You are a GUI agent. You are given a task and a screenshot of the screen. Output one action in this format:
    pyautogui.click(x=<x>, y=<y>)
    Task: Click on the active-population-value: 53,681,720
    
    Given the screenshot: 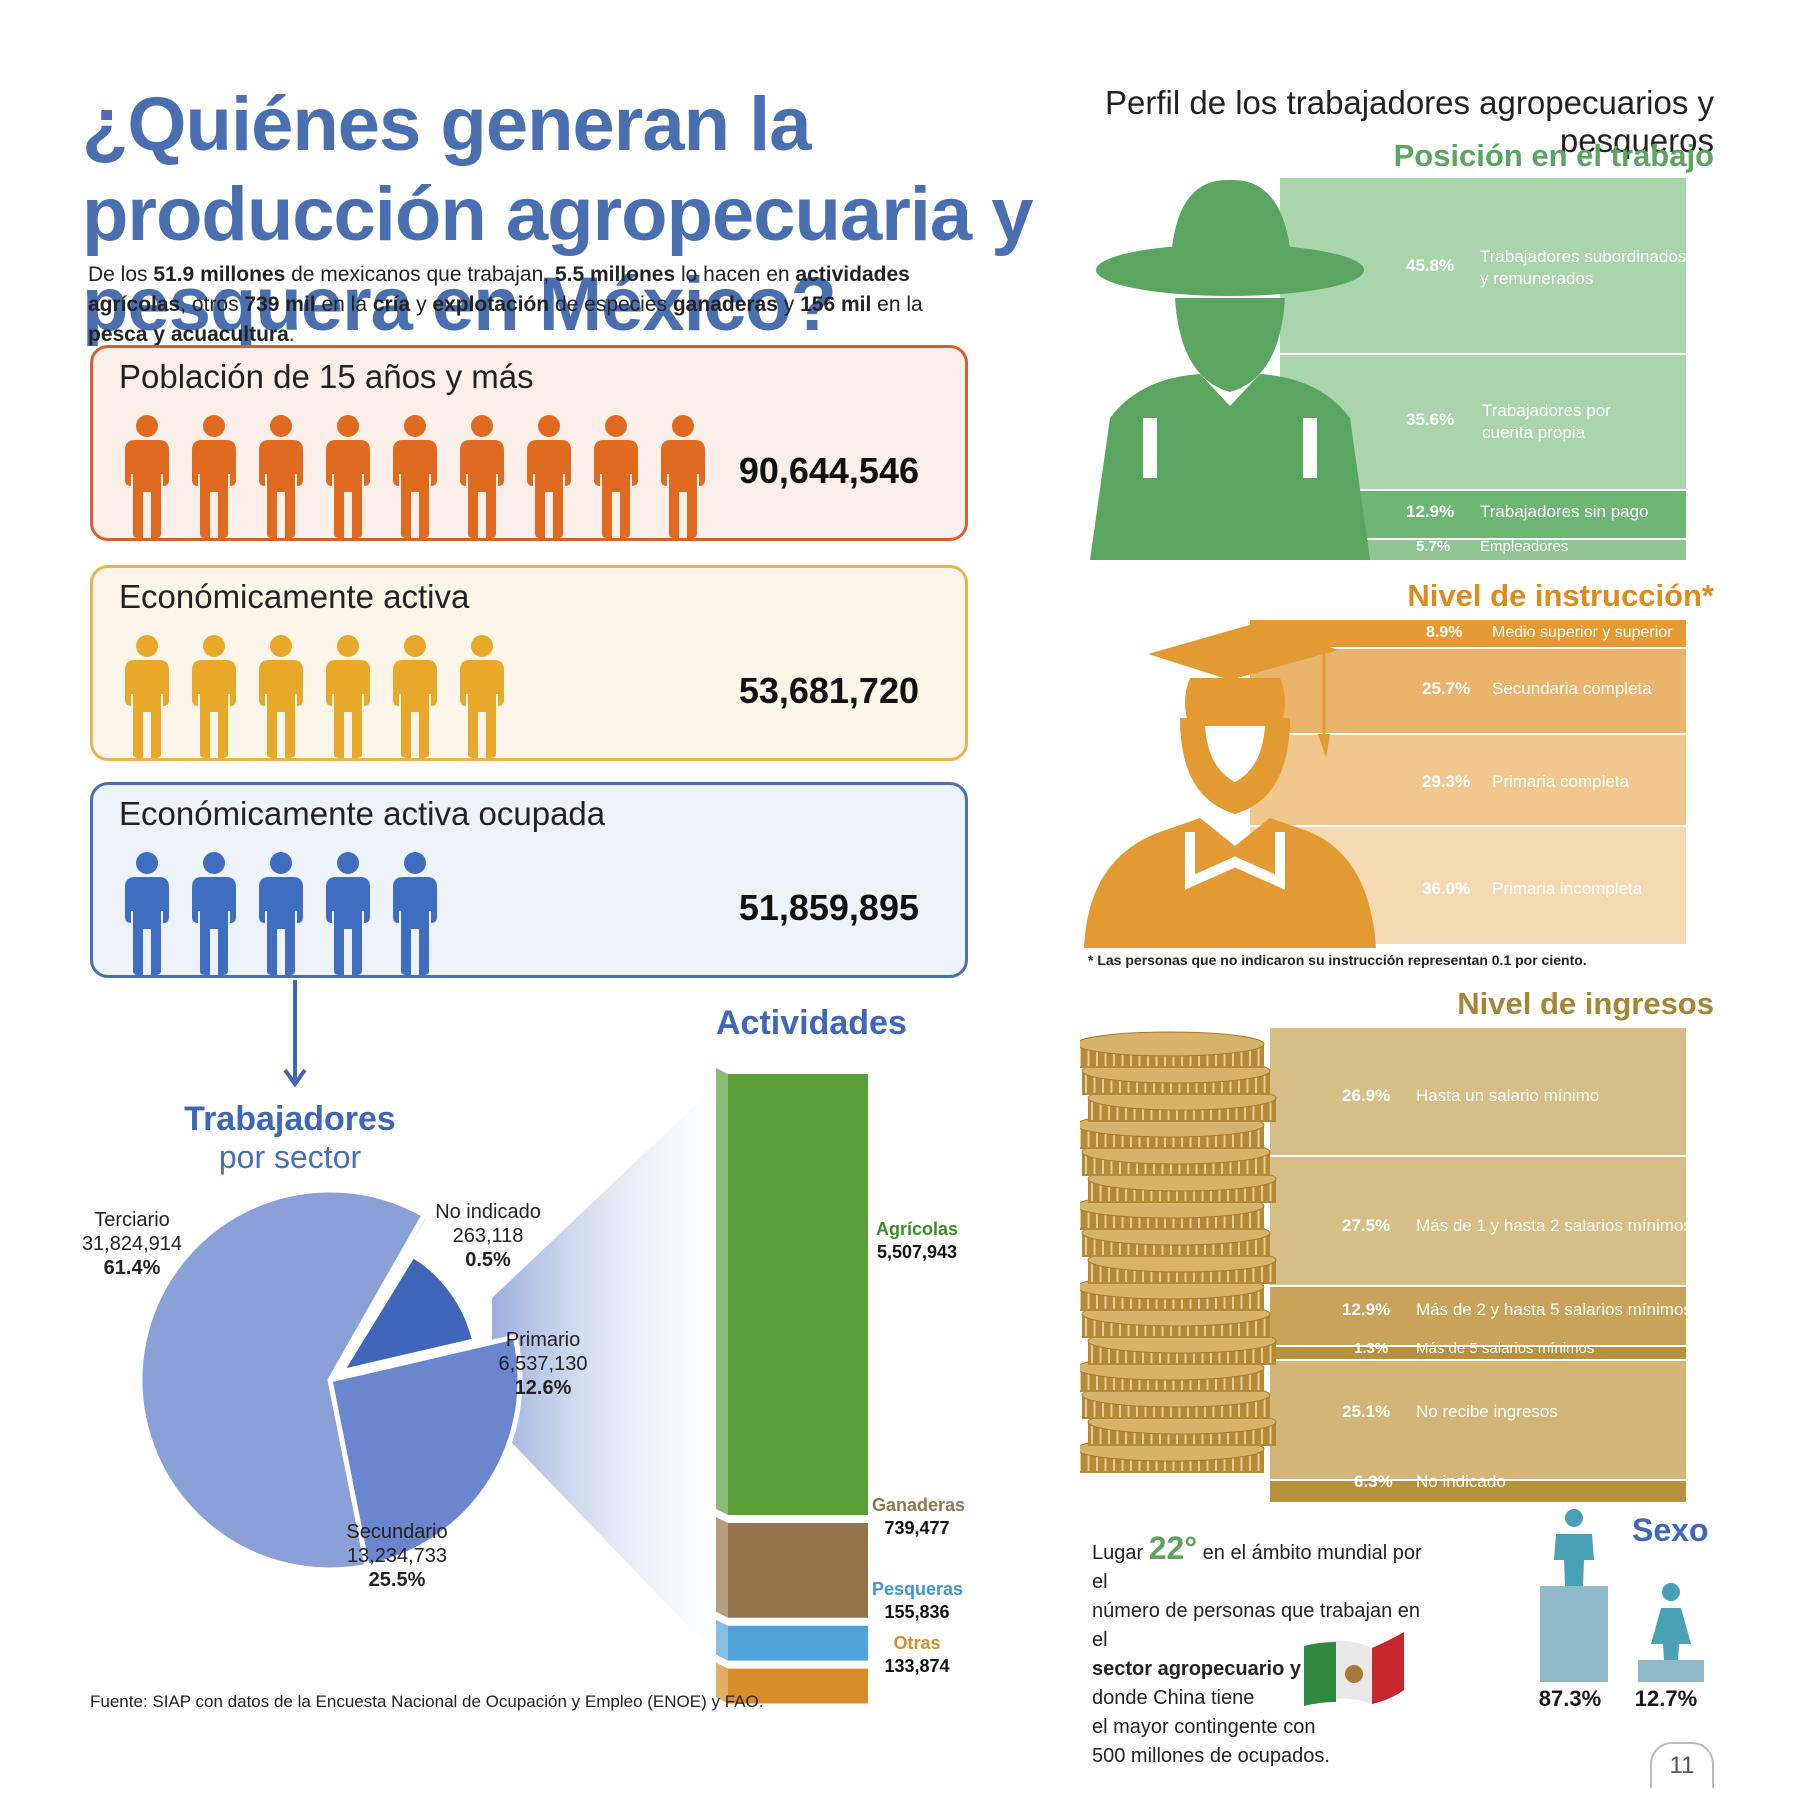 What is the action you would take?
    pyautogui.click(x=828, y=690)
    